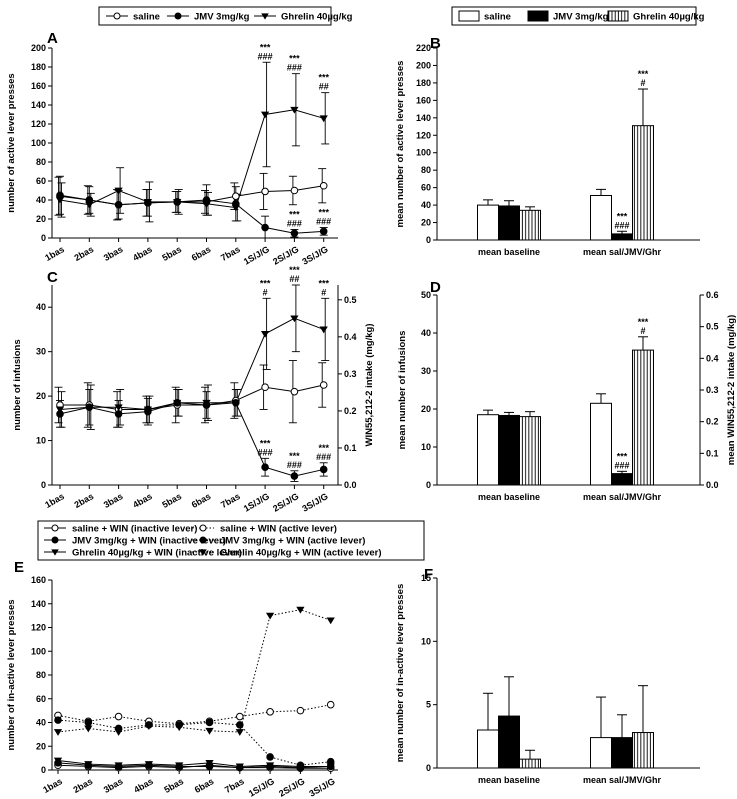  What do you see at coordinates (426, 188) in the screenshot?
I see `y-tick-label: 60` at bounding box center [426, 188].